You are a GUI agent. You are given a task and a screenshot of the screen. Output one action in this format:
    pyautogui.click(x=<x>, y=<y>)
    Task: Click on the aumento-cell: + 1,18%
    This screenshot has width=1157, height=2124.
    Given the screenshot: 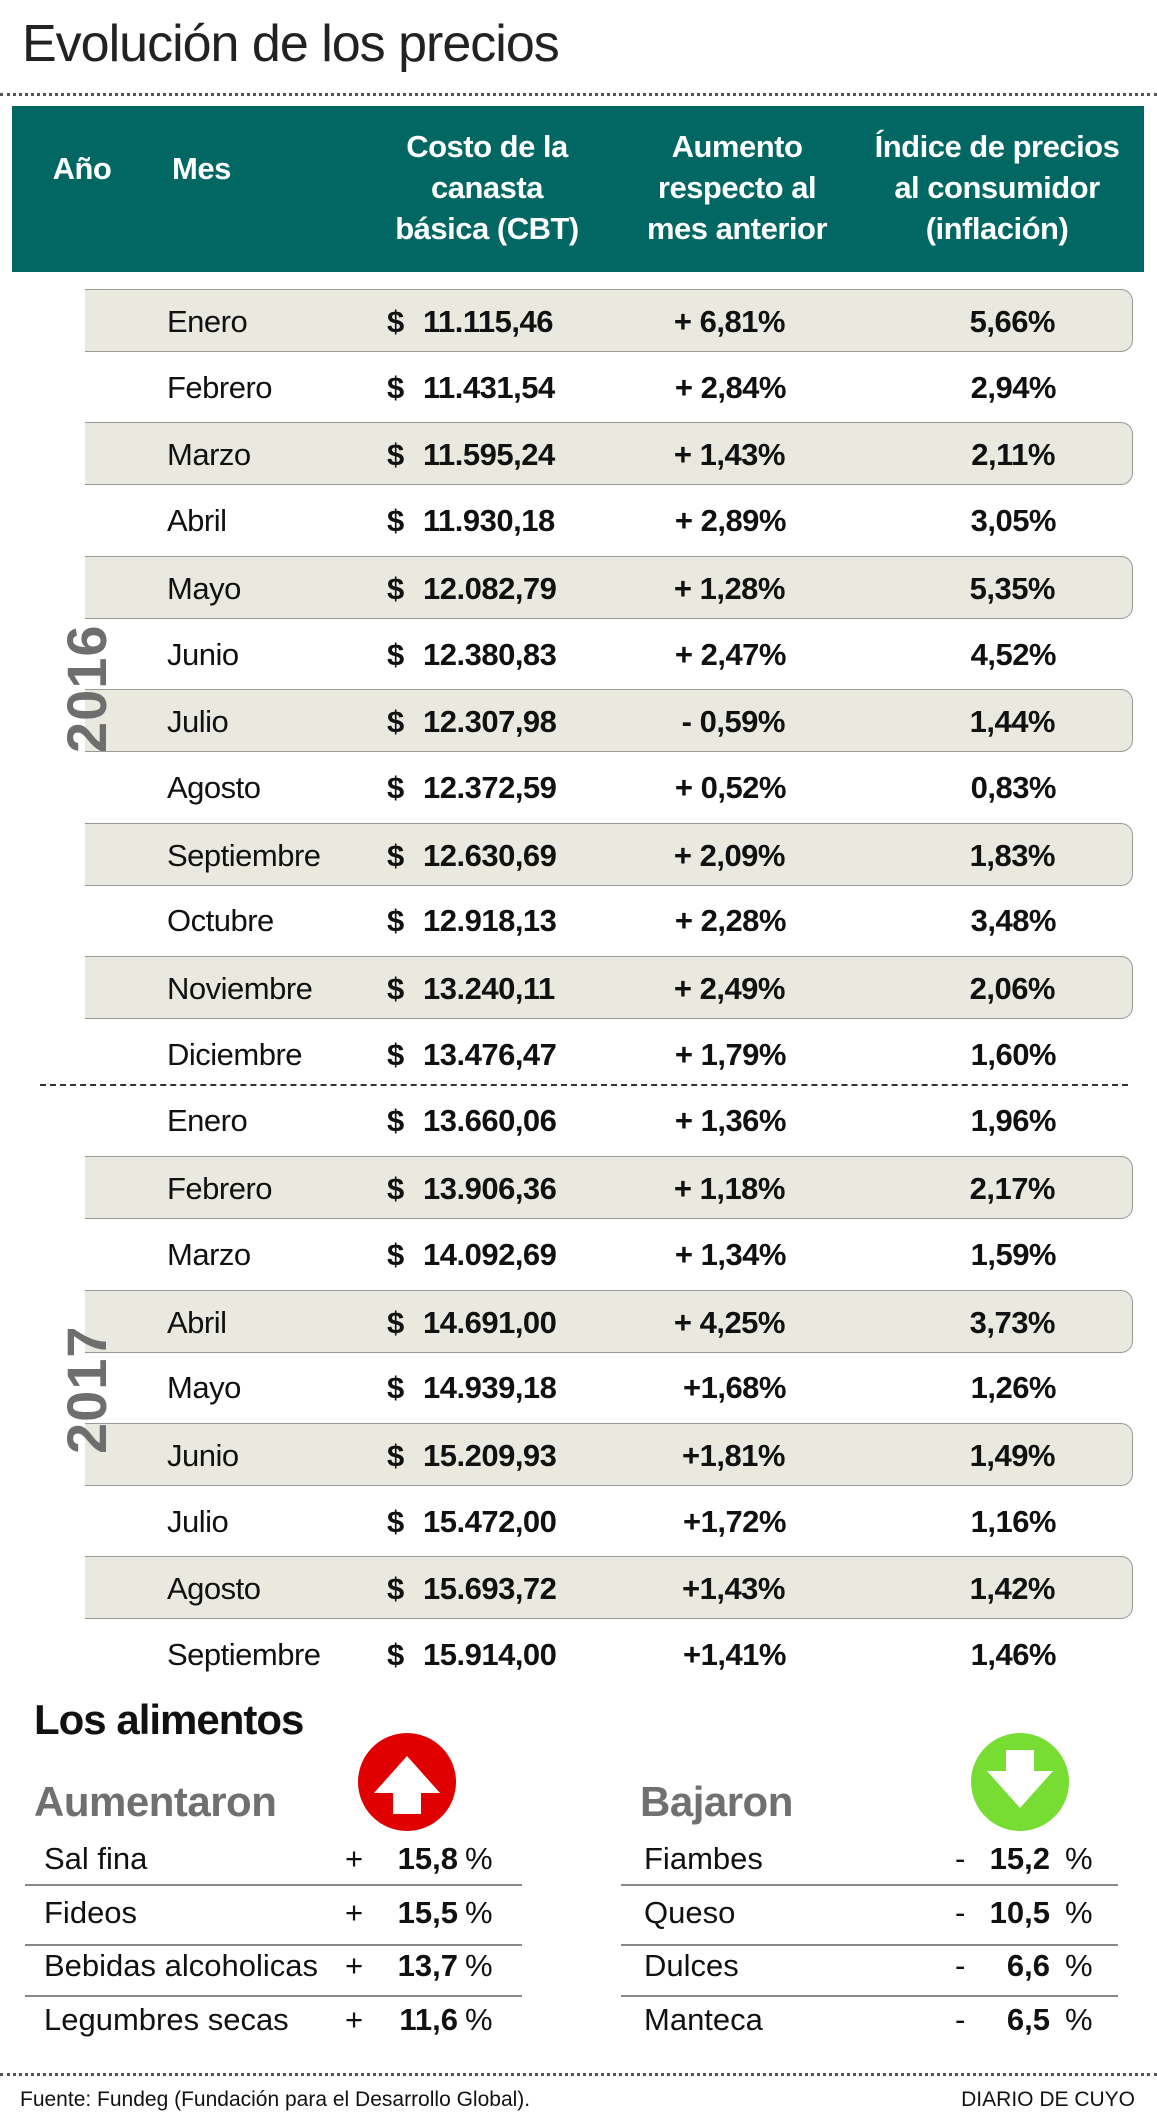 What is the action you would take?
    pyautogui.click(x=729, y=1189)
    